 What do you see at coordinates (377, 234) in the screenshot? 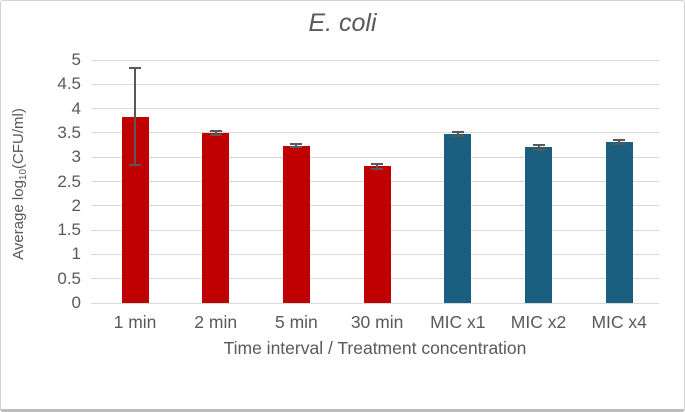
I see `bar-30-min` at bounding box center [377, 234].